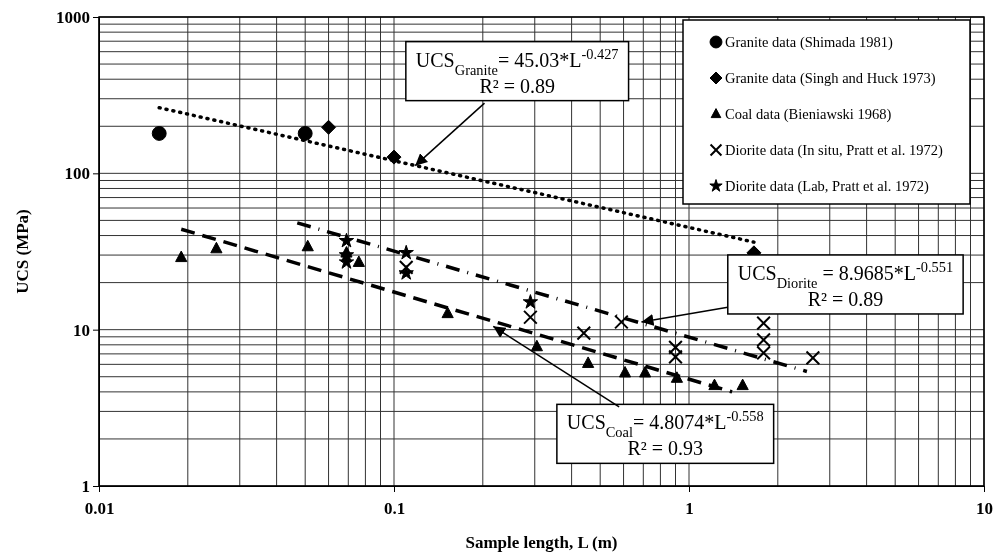 The image size is (1008, 558). What do you see at coordinates (827, 186) in the screenshot?
I see `legend-label: Diorite data (Lab, Pratt et al. 1972)` at bounding box center [827, 186].